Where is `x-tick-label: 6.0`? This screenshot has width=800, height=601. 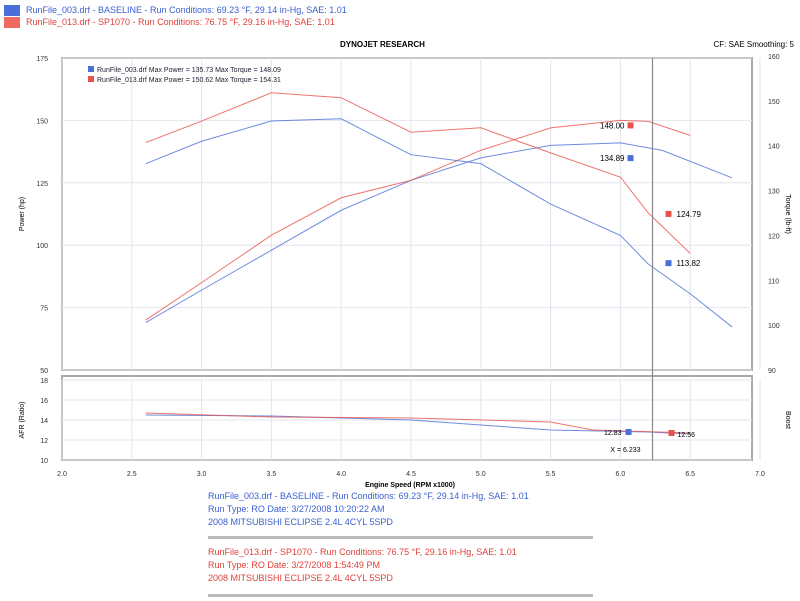
x-tick-label: 6.0 is located at coordinates (621, 474).